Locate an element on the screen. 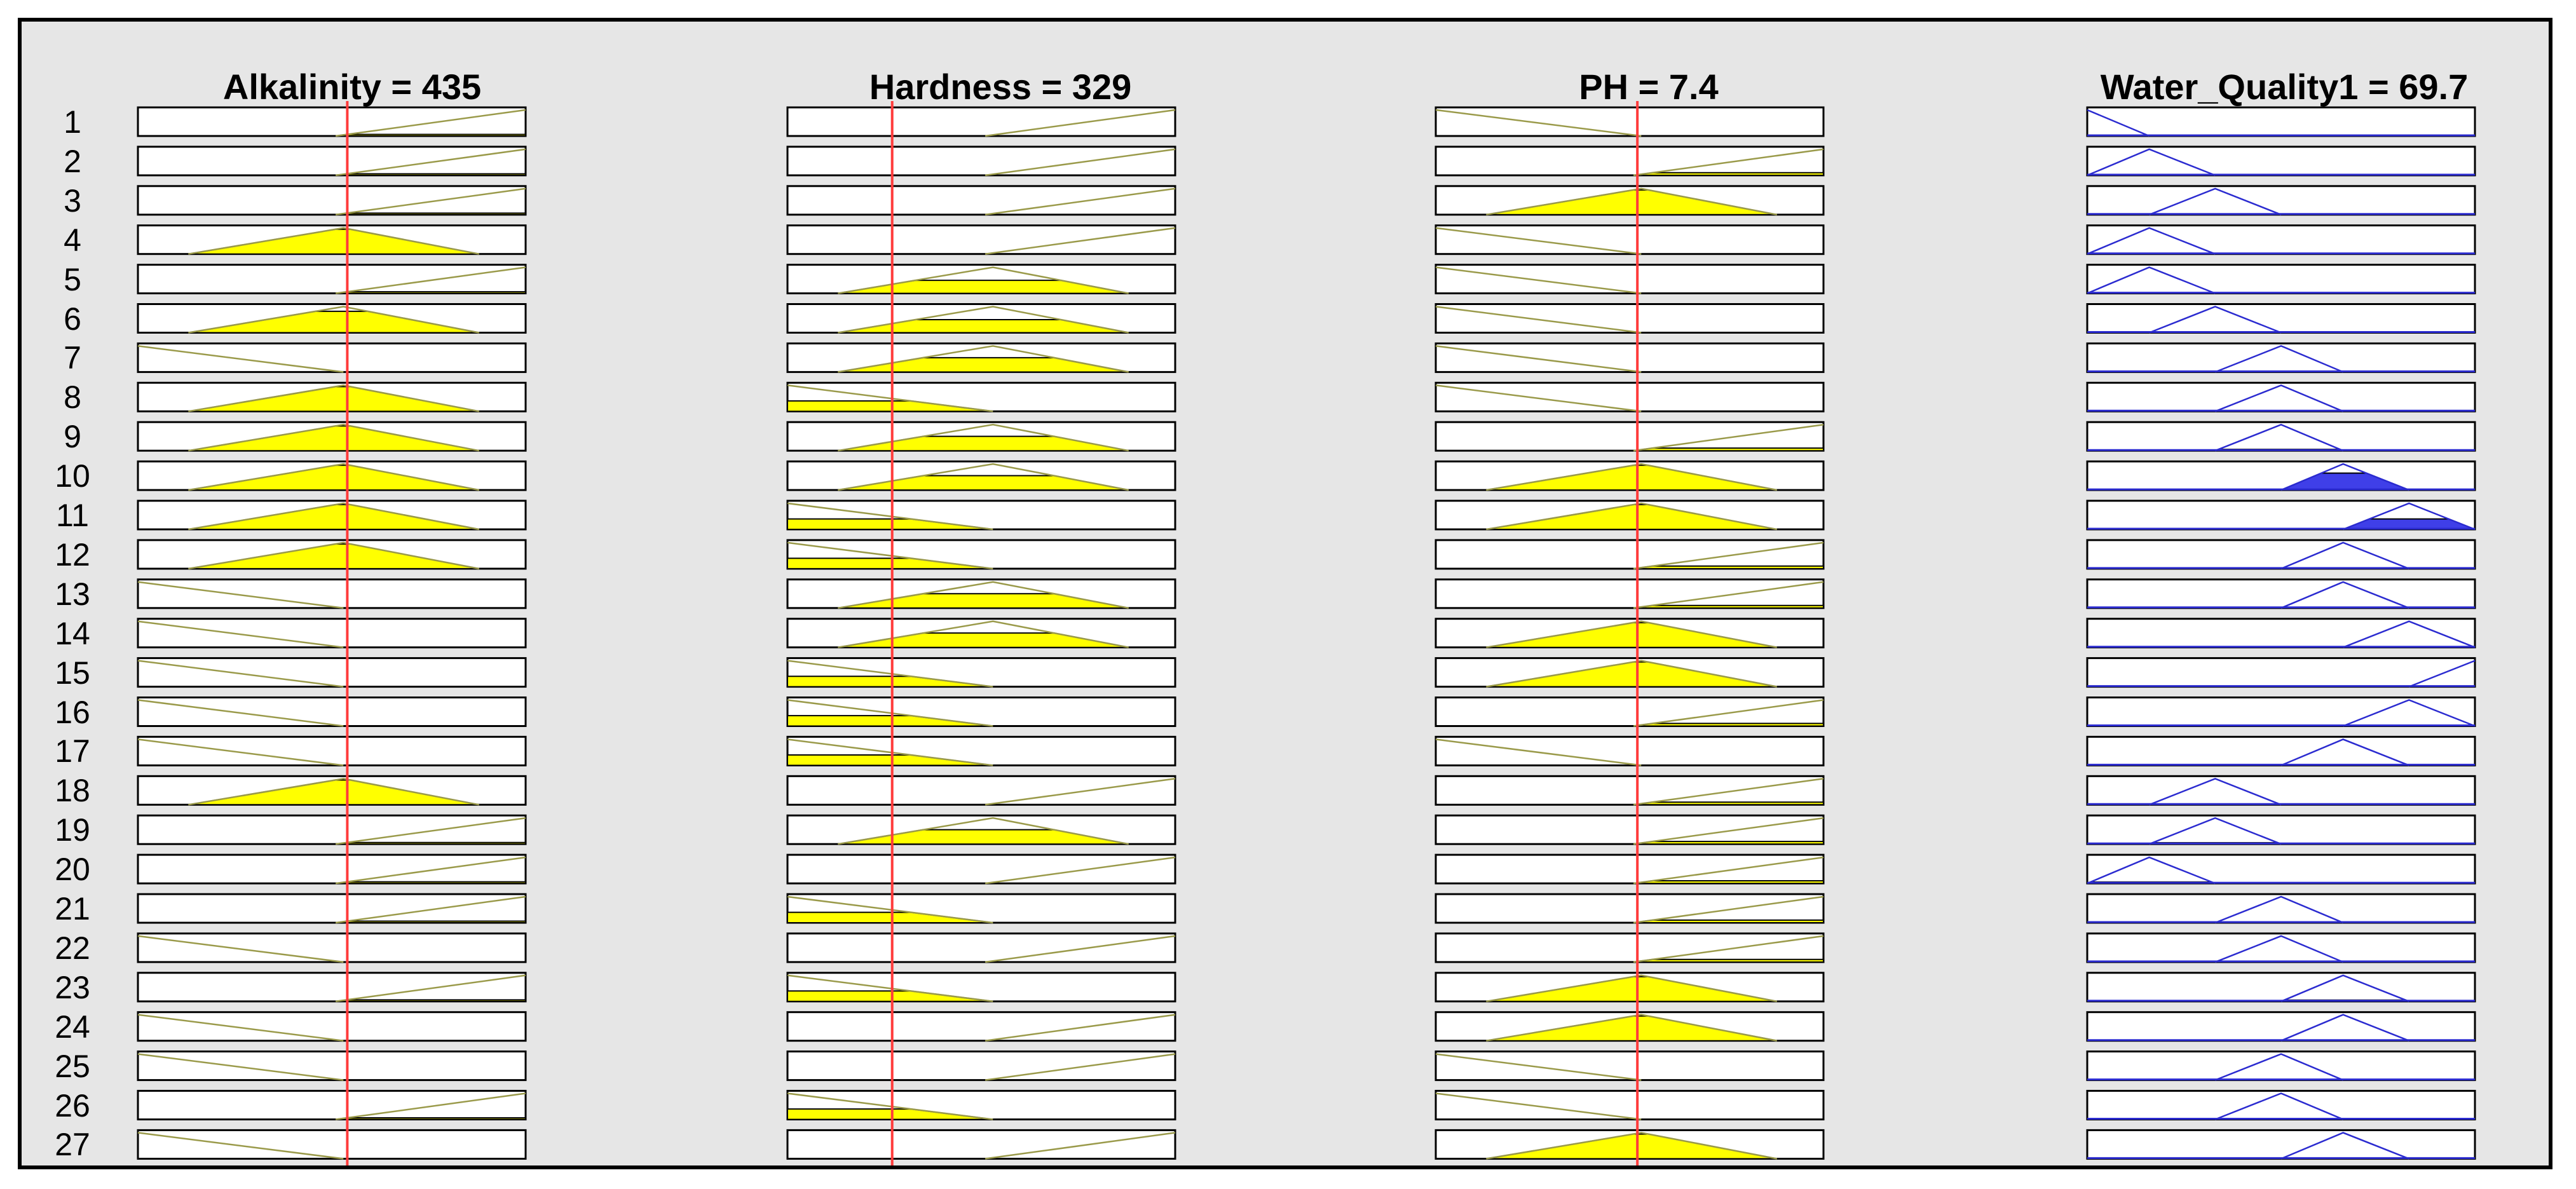 This screenshot has height=1189, width=2576. variable-title-alkalinity: Alkalinity = 435 is located at coordinates (352, 87).